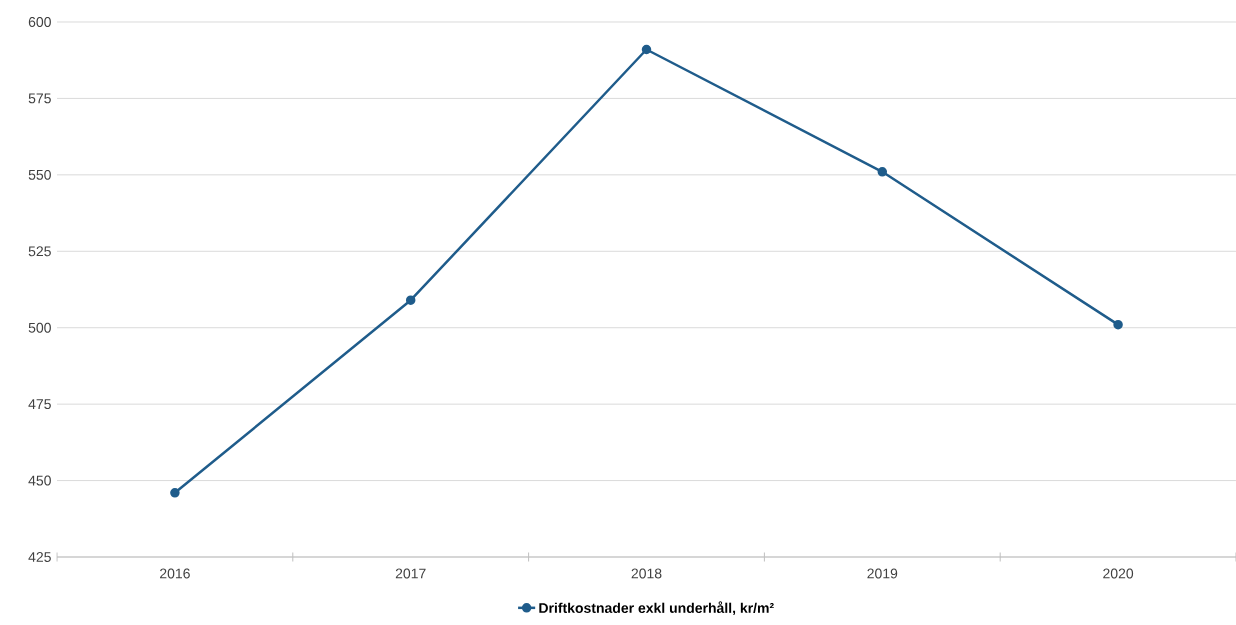 The height and width of the screenshot is (625, 1236). What do you see at coordinates (39, 404) in the screenshot?
I see `y-tick-label: 475` at bounding box center [39, 404].